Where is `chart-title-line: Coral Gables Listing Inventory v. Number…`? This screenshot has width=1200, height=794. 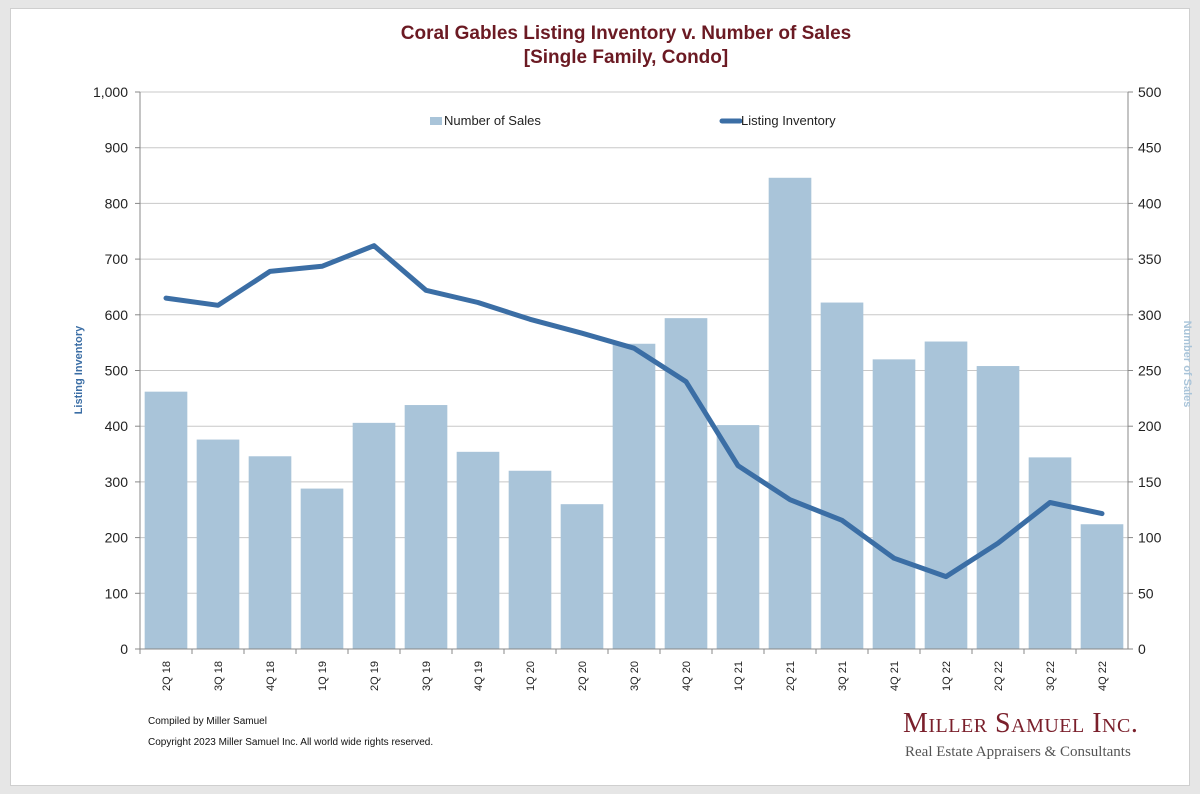 chart-title-line: Coral Gables Listing Inventory v. Number… is located at coordinates (626, 33).